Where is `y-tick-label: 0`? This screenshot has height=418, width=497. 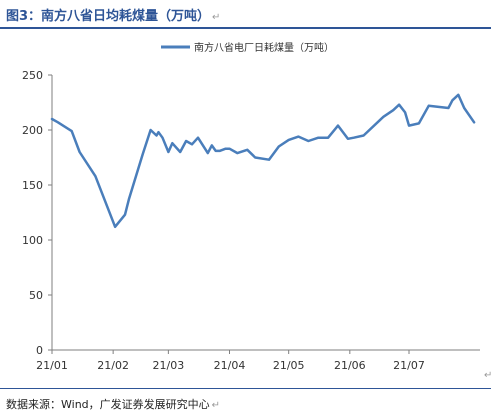
y-tick-label: 0 is located at coordinates (39, 350).